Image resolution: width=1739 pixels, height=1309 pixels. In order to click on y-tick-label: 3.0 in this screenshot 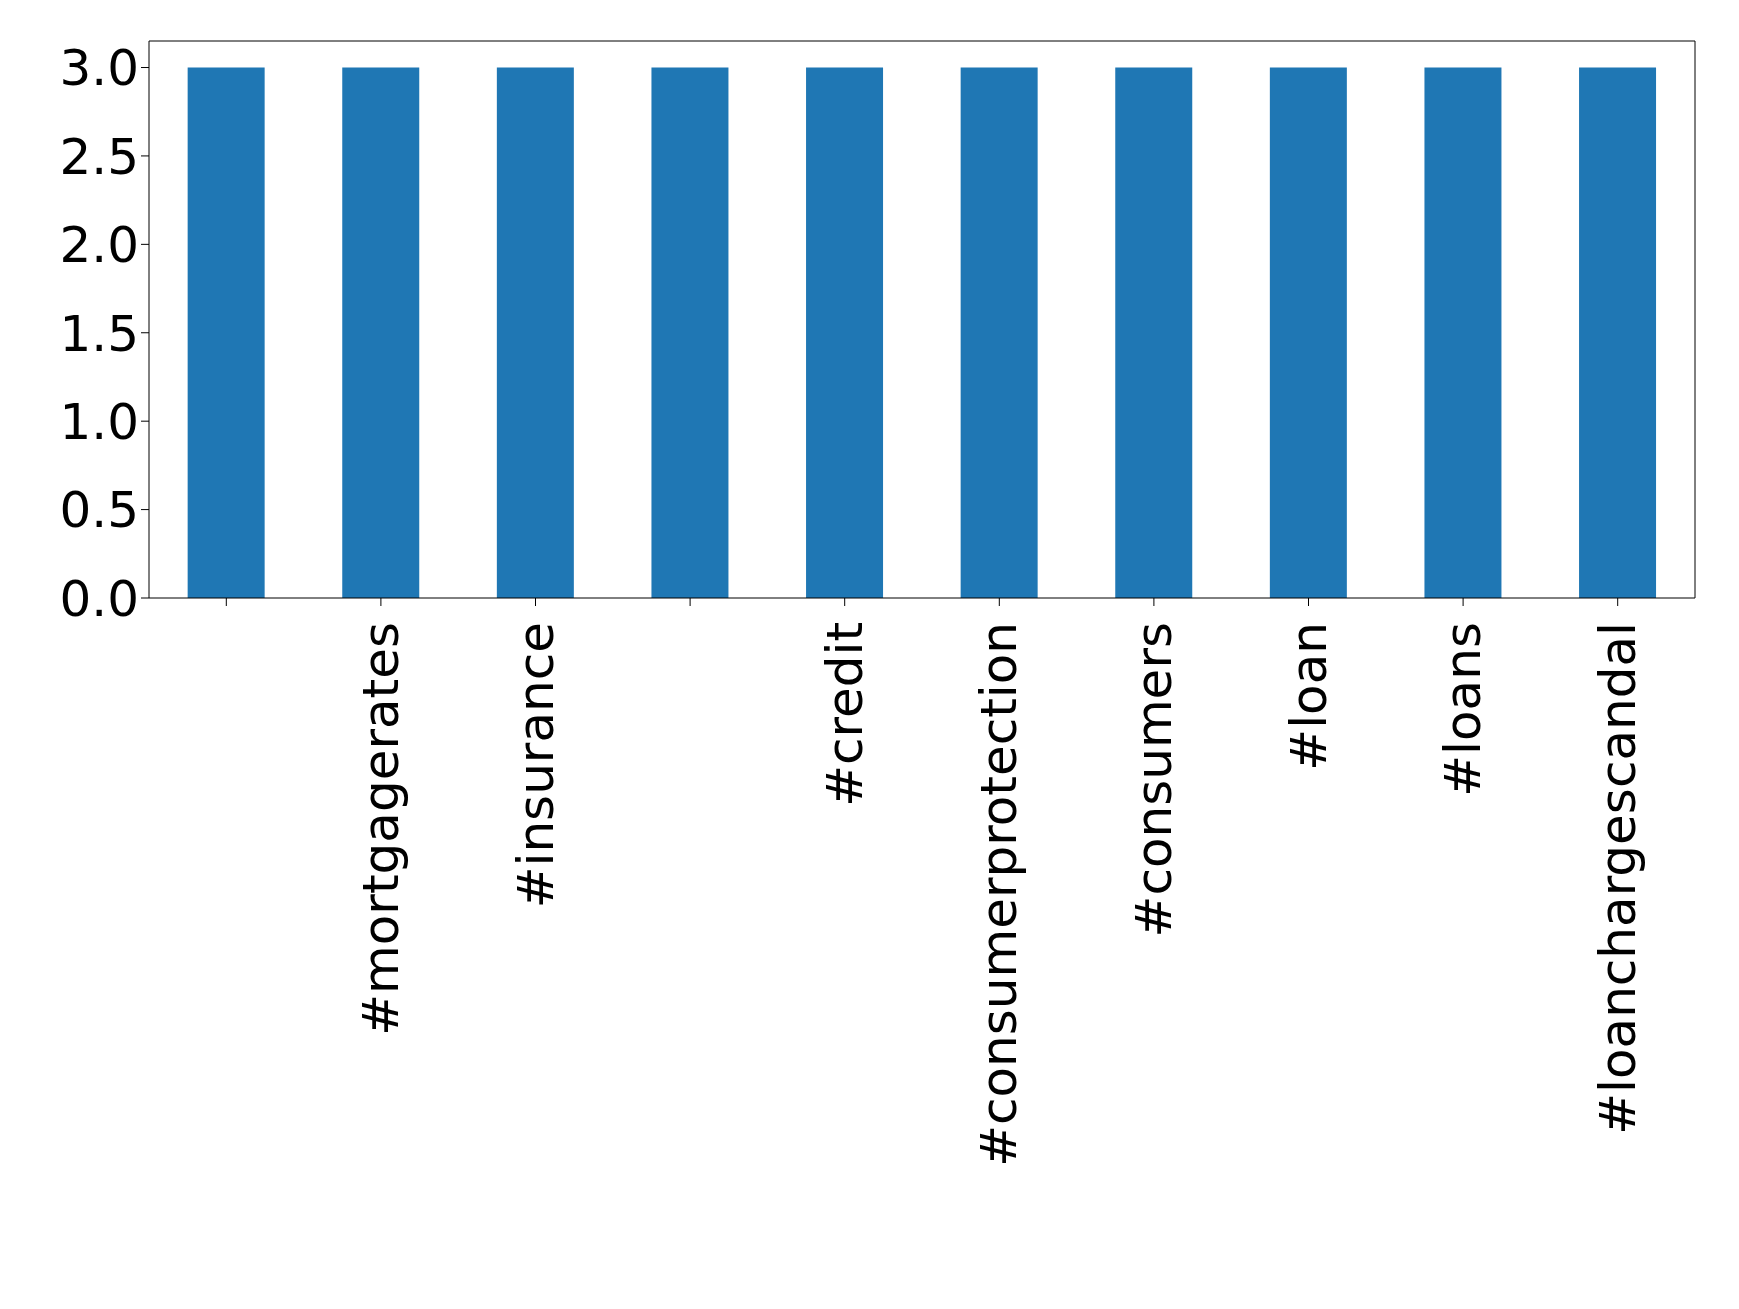, I will do `click(99, 68)`.